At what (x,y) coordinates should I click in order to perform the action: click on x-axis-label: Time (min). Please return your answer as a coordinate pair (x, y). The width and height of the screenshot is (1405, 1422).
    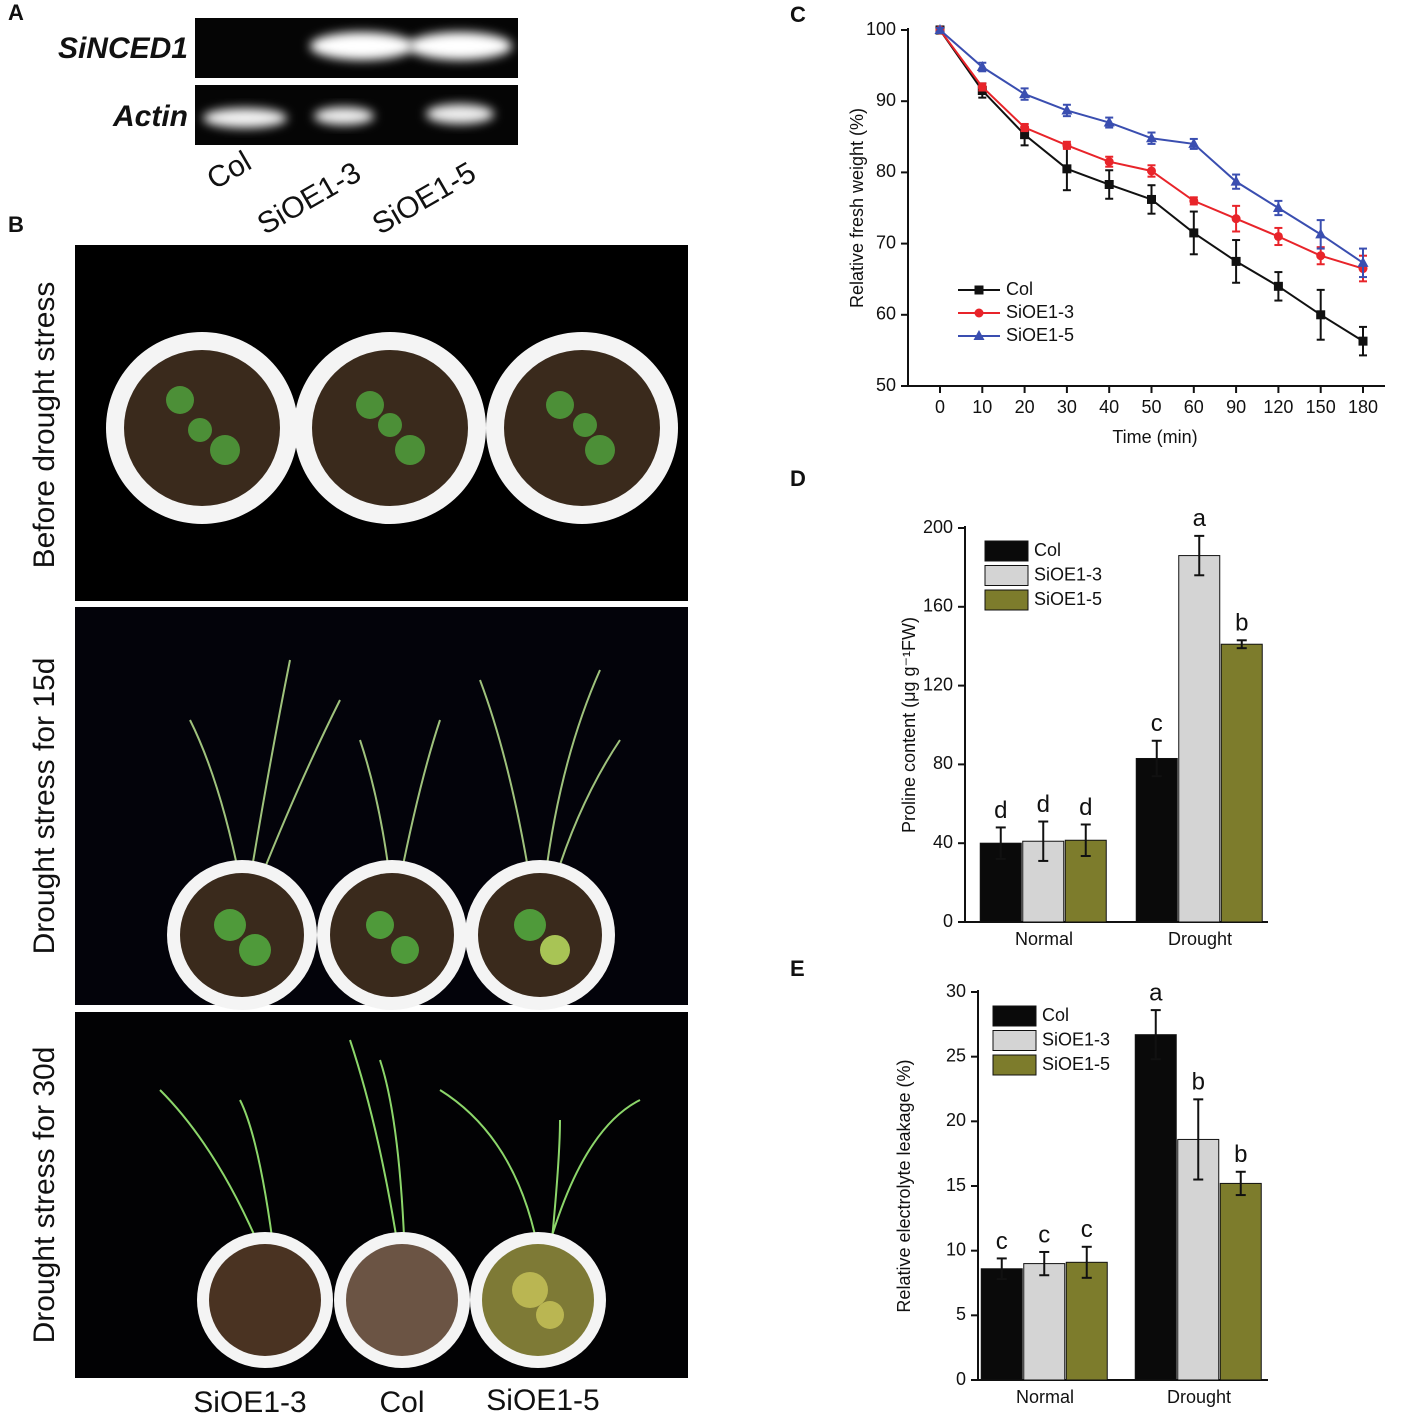
    Looking at the image, I should click on (1154, 437).